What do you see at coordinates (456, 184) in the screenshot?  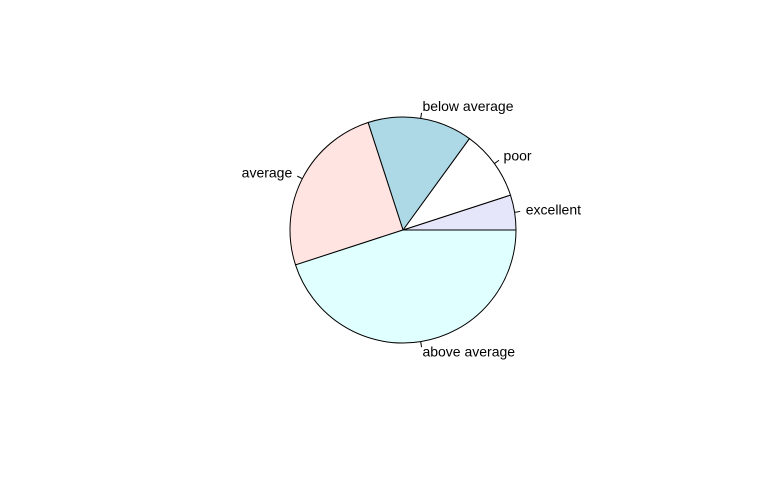 I see `pie-slice-poor` at bounding box center [456, 184].